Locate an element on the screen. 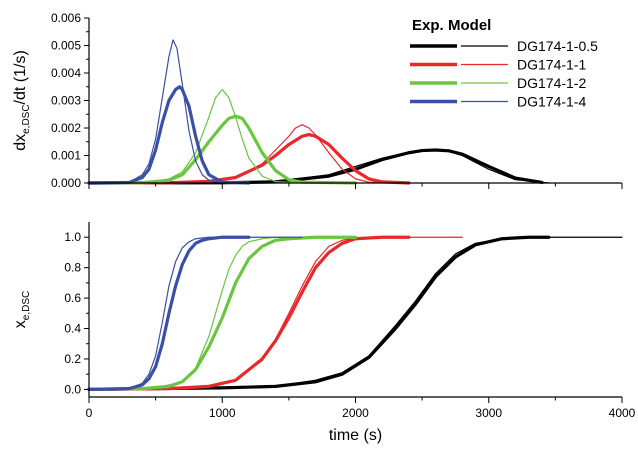 This screenshot has height=452, width=638. top-y-tick-label: 0.005 is located at coordinates (66, 46).